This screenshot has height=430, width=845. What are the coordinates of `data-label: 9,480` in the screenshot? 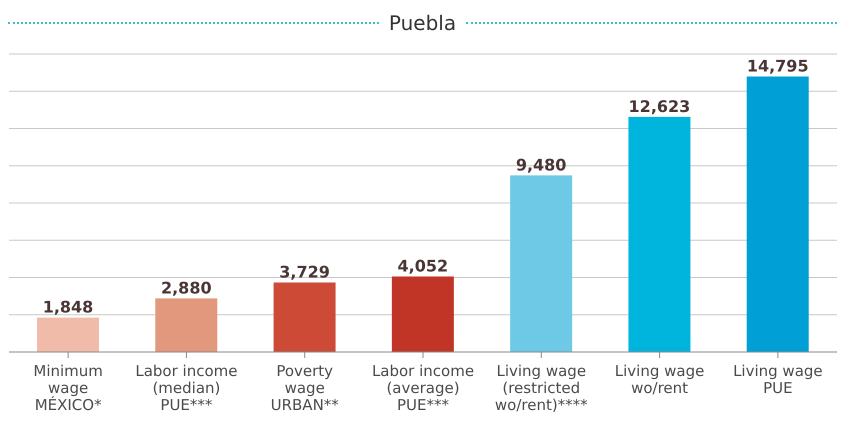 It's located at (541, 164).